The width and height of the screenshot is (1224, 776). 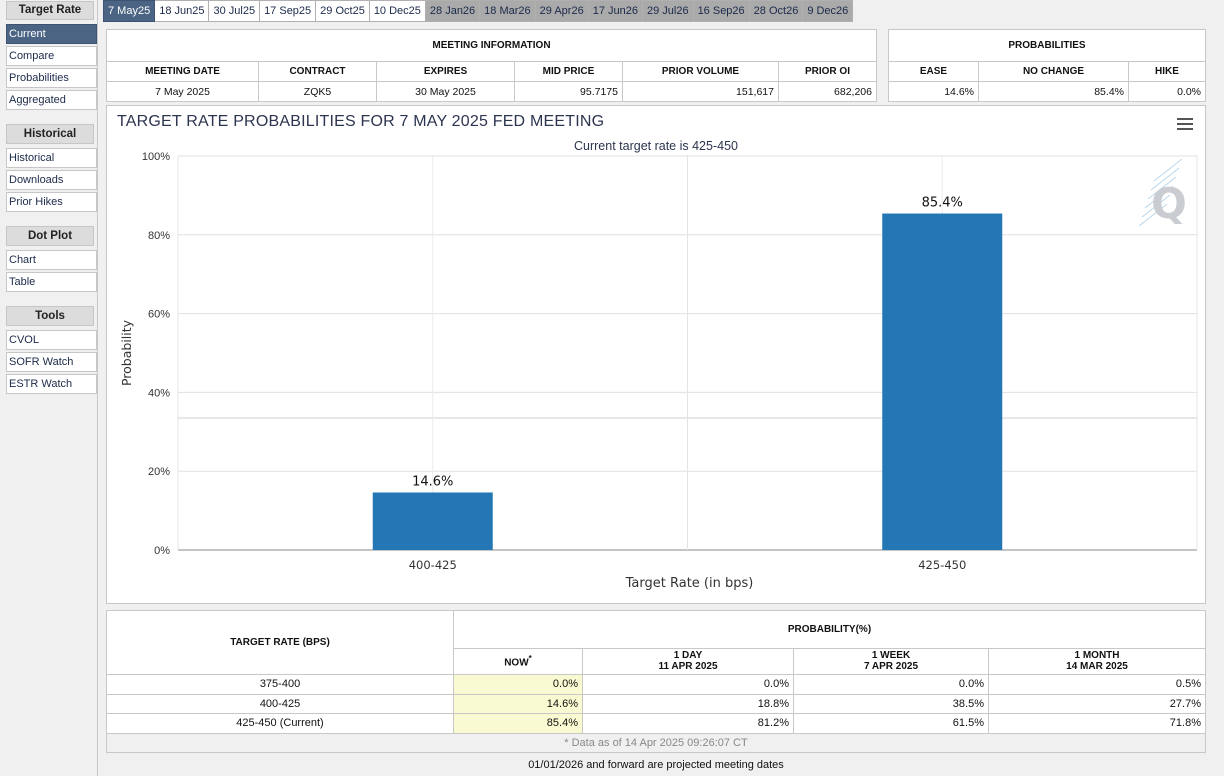 What do you see at coordinates (51, 56) in the screenshot?
I see `sidebar-item-compare: Compare` at bounding box center [51, 56].